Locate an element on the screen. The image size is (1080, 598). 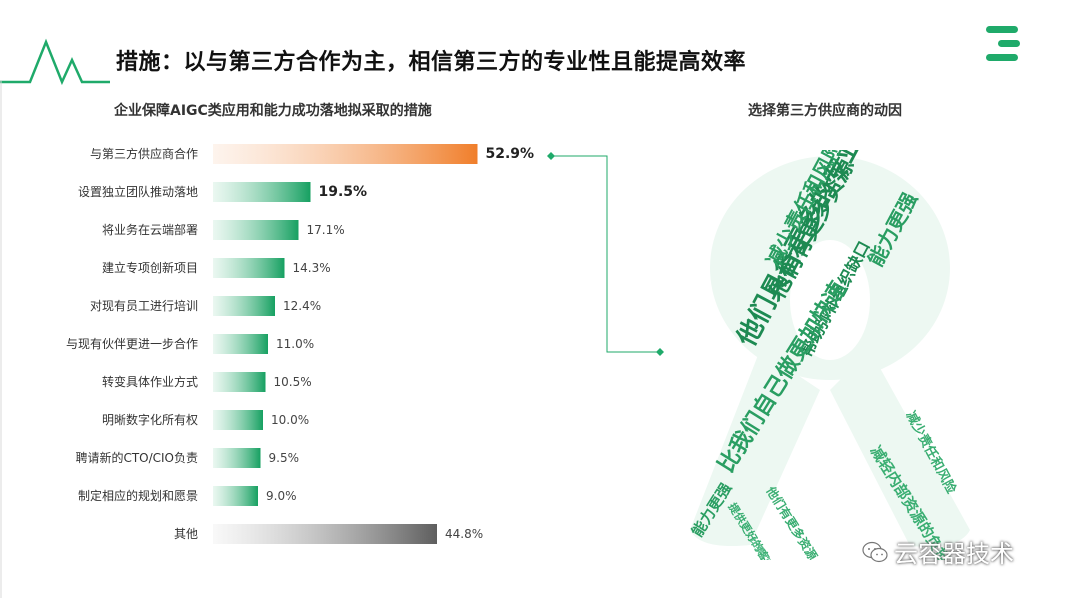
bar-category-label: 其他 is located at coordinates (186, 534).